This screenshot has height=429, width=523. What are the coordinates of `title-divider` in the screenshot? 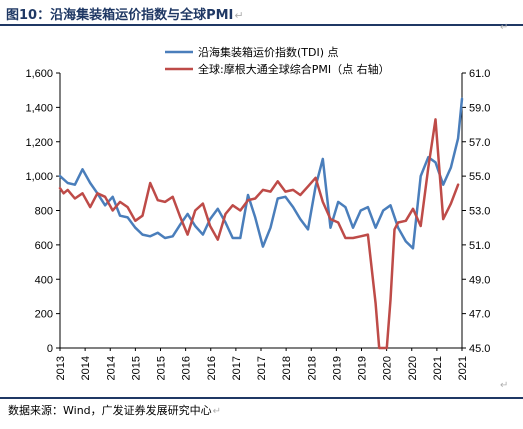 It's located at (261, 25).